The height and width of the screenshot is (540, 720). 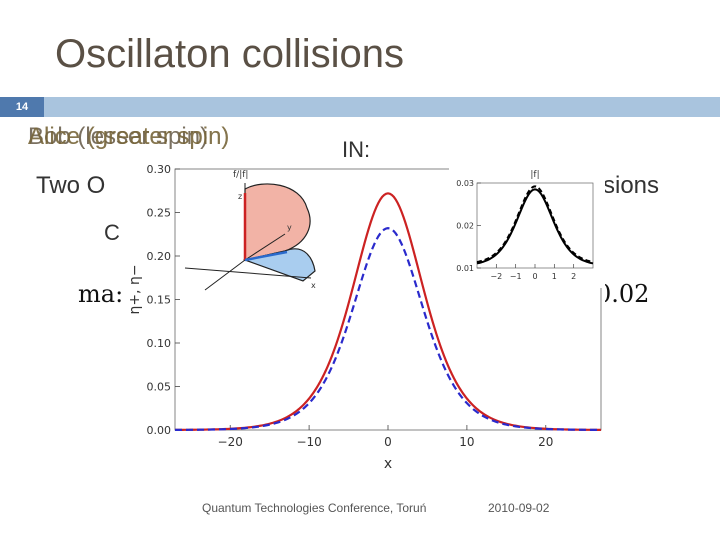 I want to click on inset-series-dashed-line, so click(x=535, y=224).